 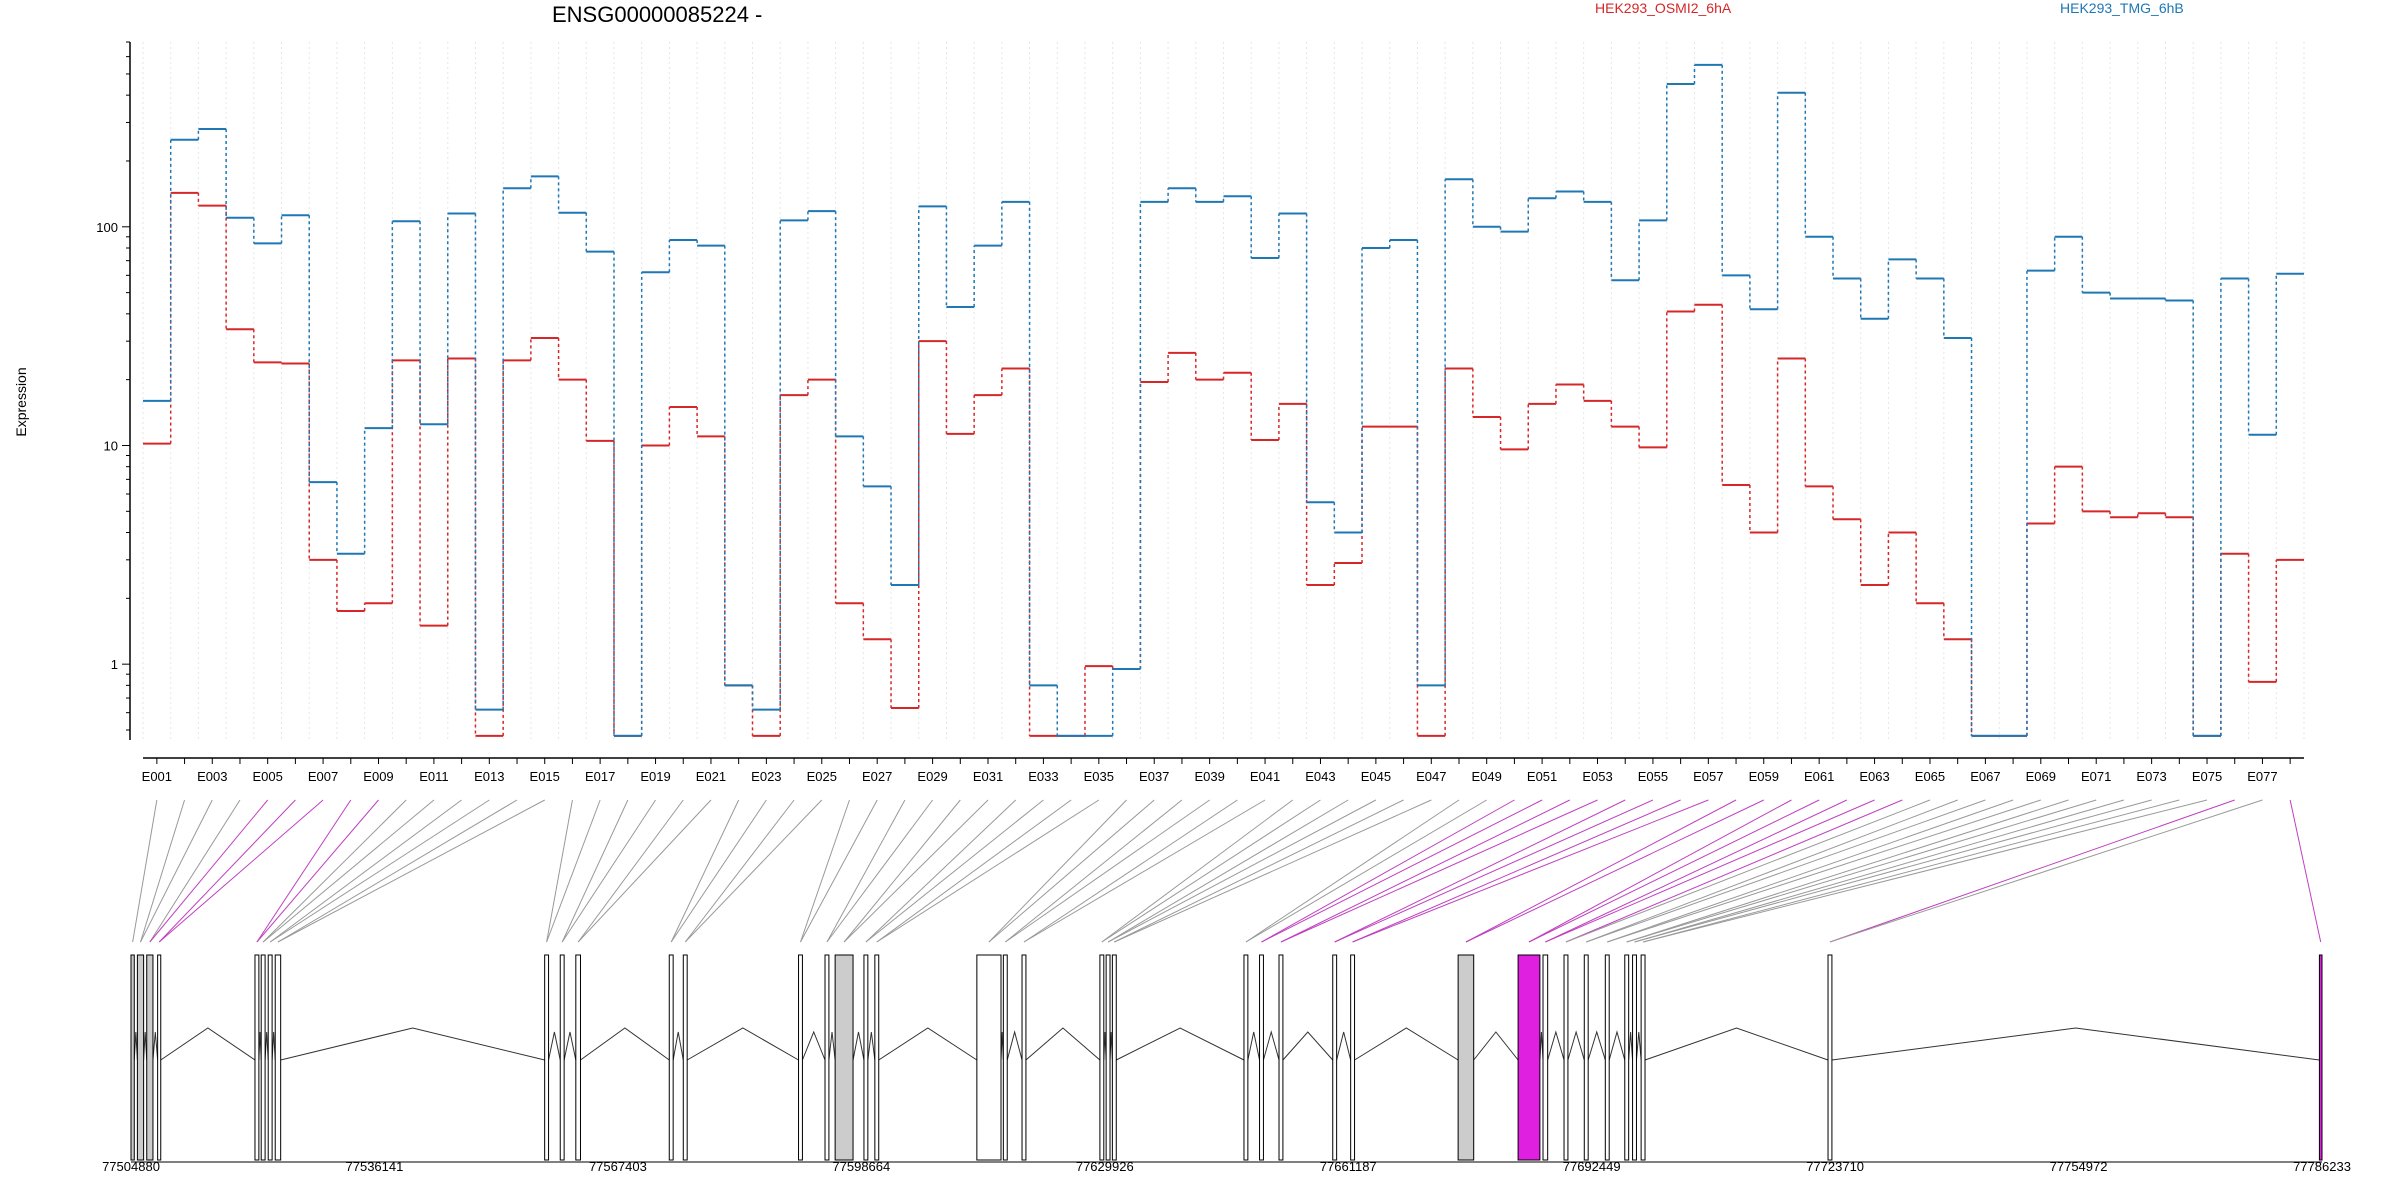 I want to click on exon-connector-lines, so click(x=1227, y=871).